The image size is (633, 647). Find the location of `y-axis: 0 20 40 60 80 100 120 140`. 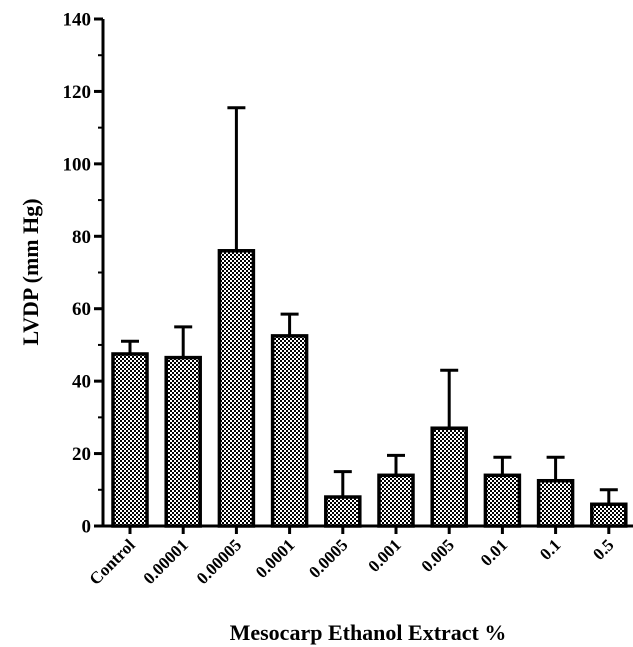

y-axis: 0 20 40 60 80 100 120 140 is located at coordinates (84, 274).